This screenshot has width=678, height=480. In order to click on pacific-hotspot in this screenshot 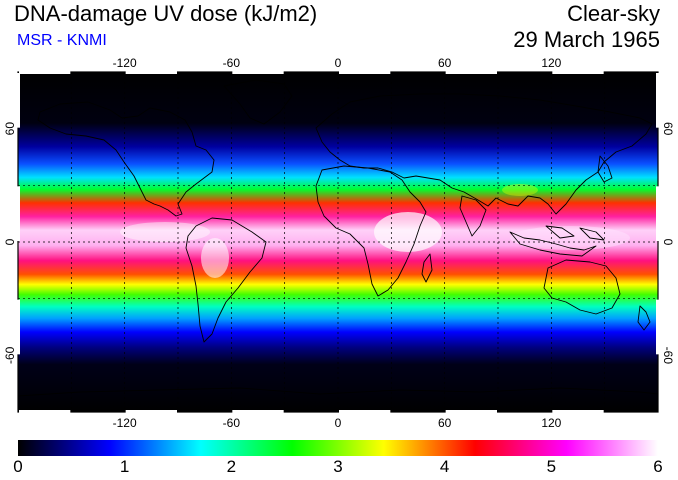, I will do `click(165, 232)`.